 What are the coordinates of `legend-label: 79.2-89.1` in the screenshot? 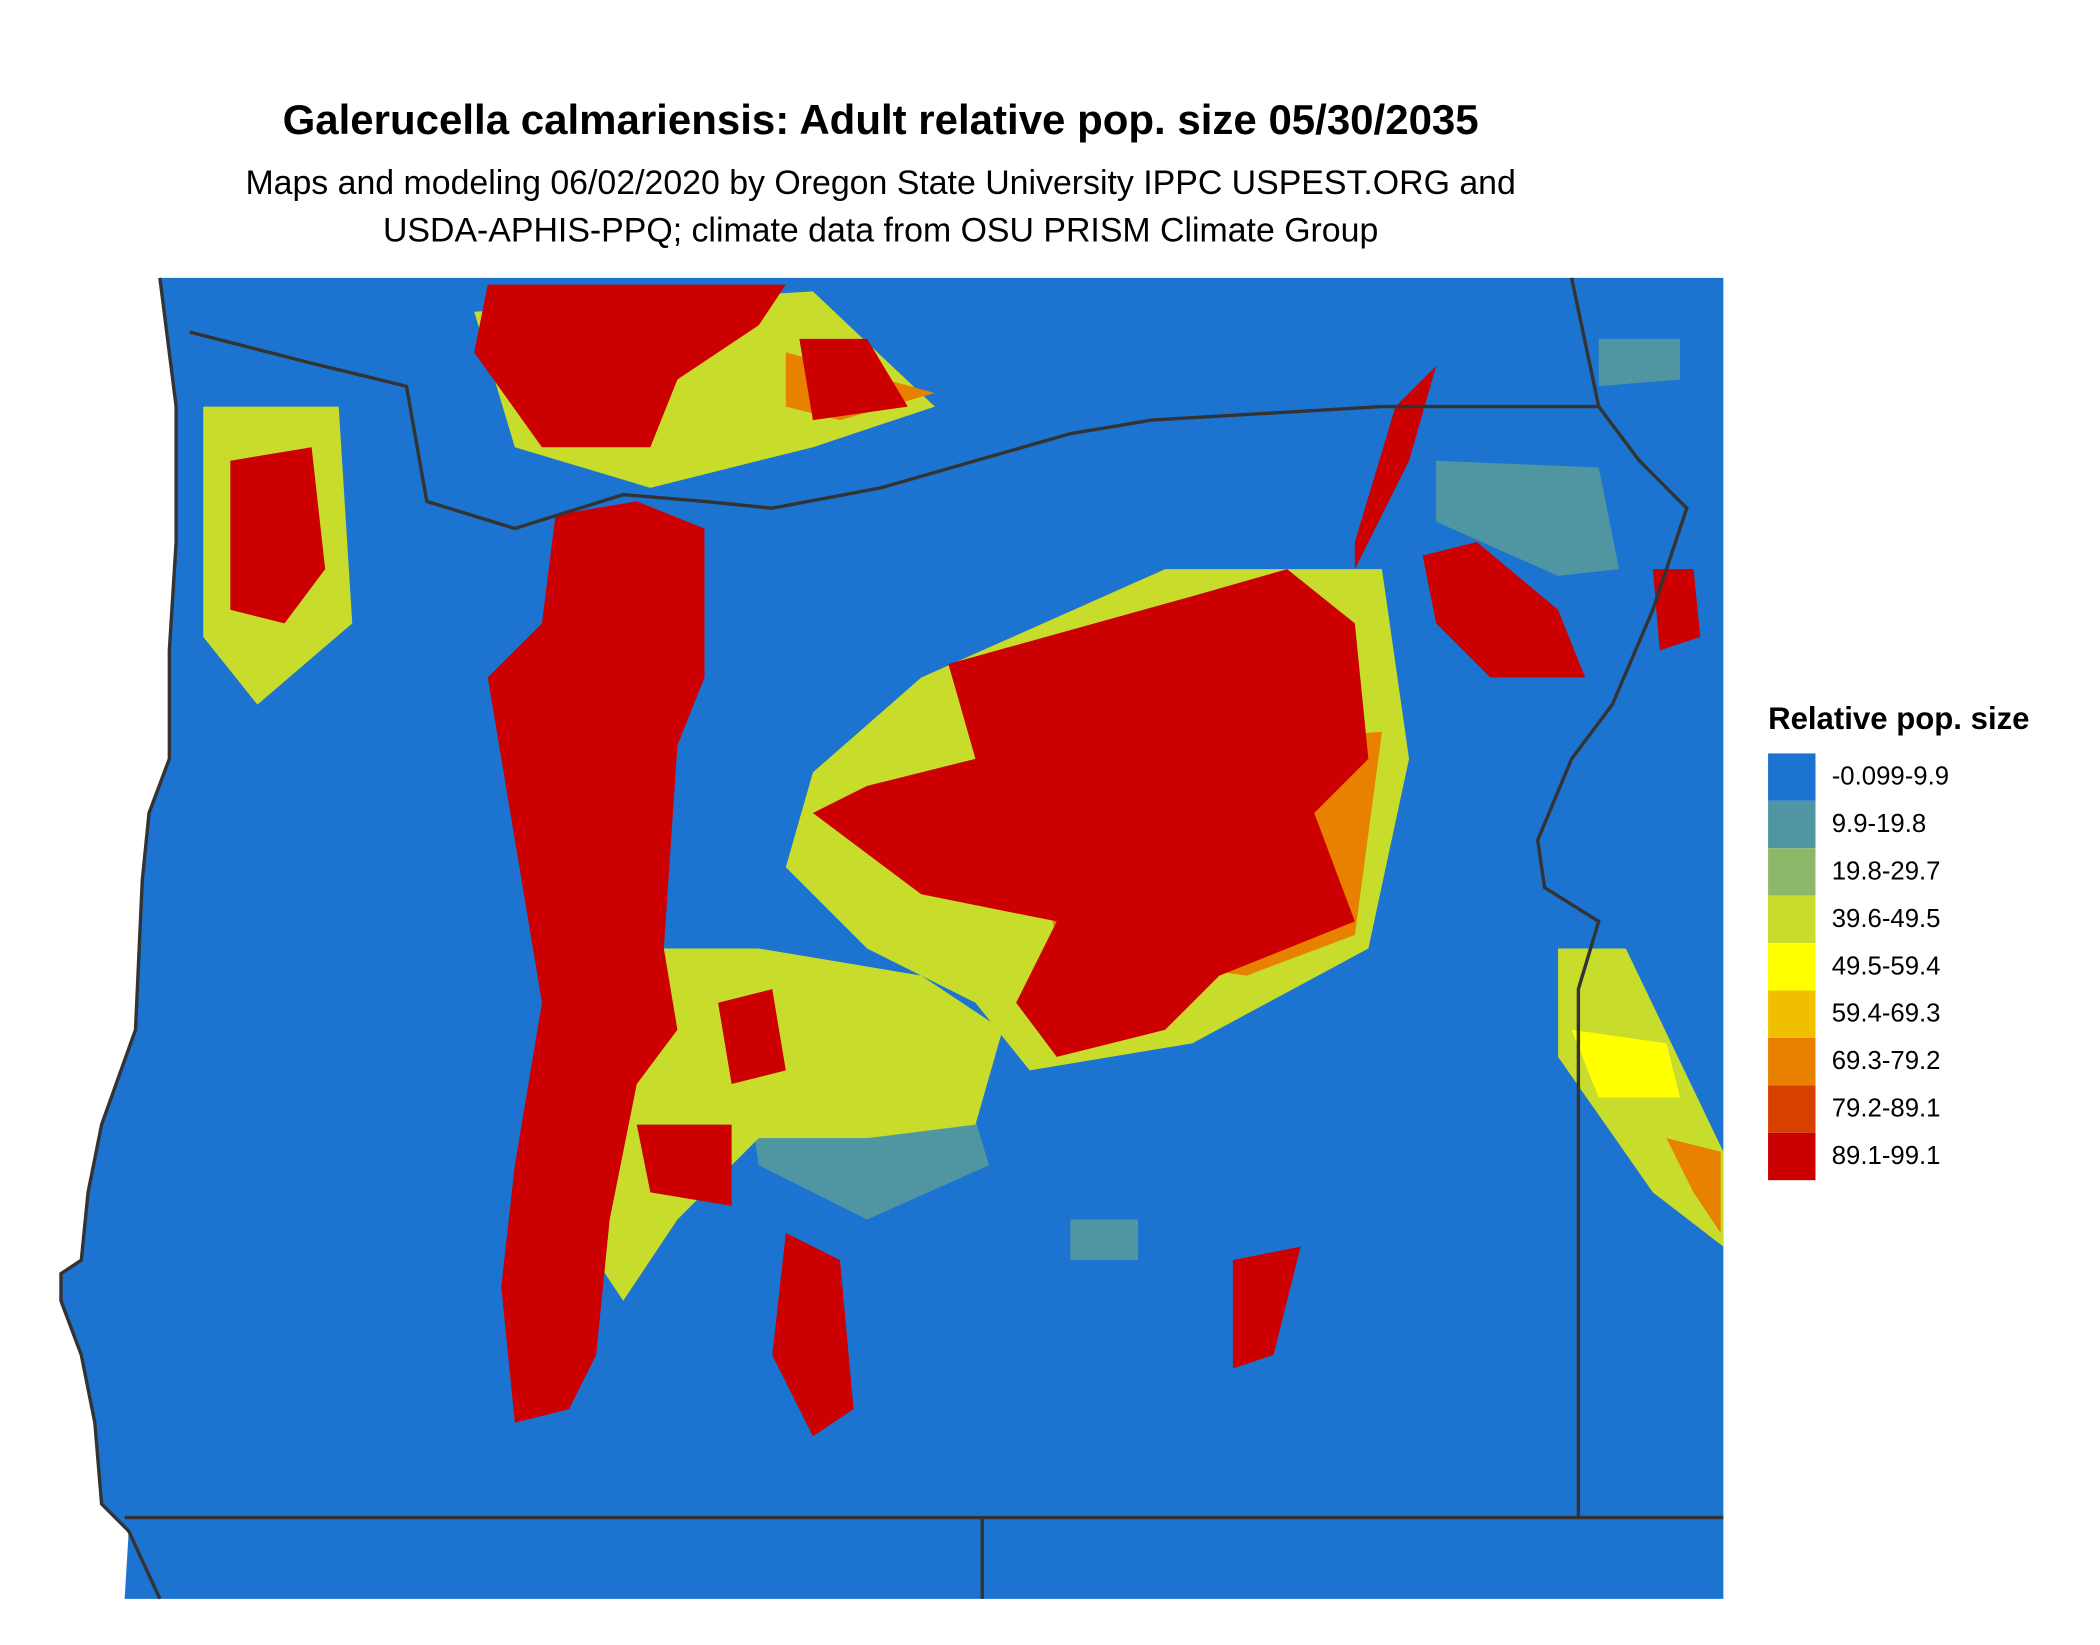 It's located at (1886, 1109).